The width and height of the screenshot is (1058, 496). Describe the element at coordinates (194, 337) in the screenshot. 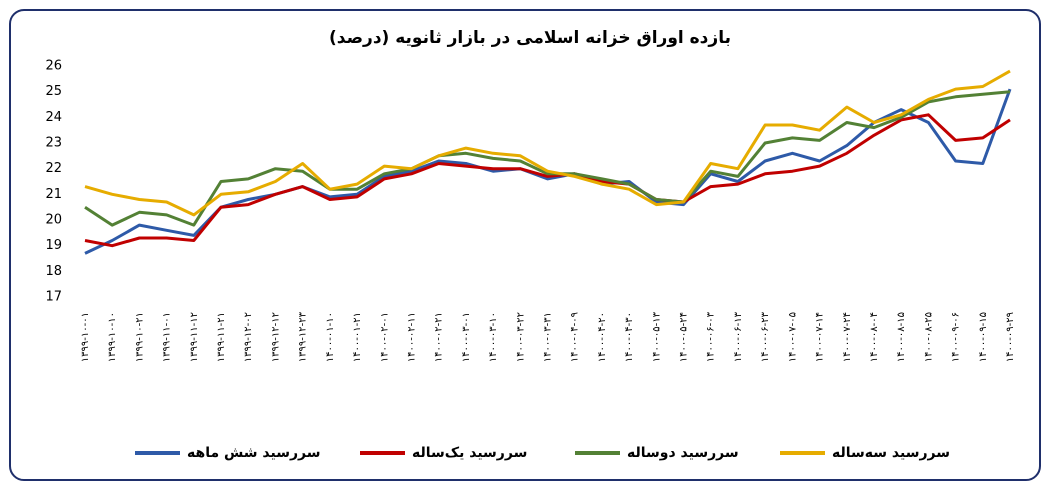

I see `x-tick-label: ۱۳۹۹-۱۱-۱۲` at that location.